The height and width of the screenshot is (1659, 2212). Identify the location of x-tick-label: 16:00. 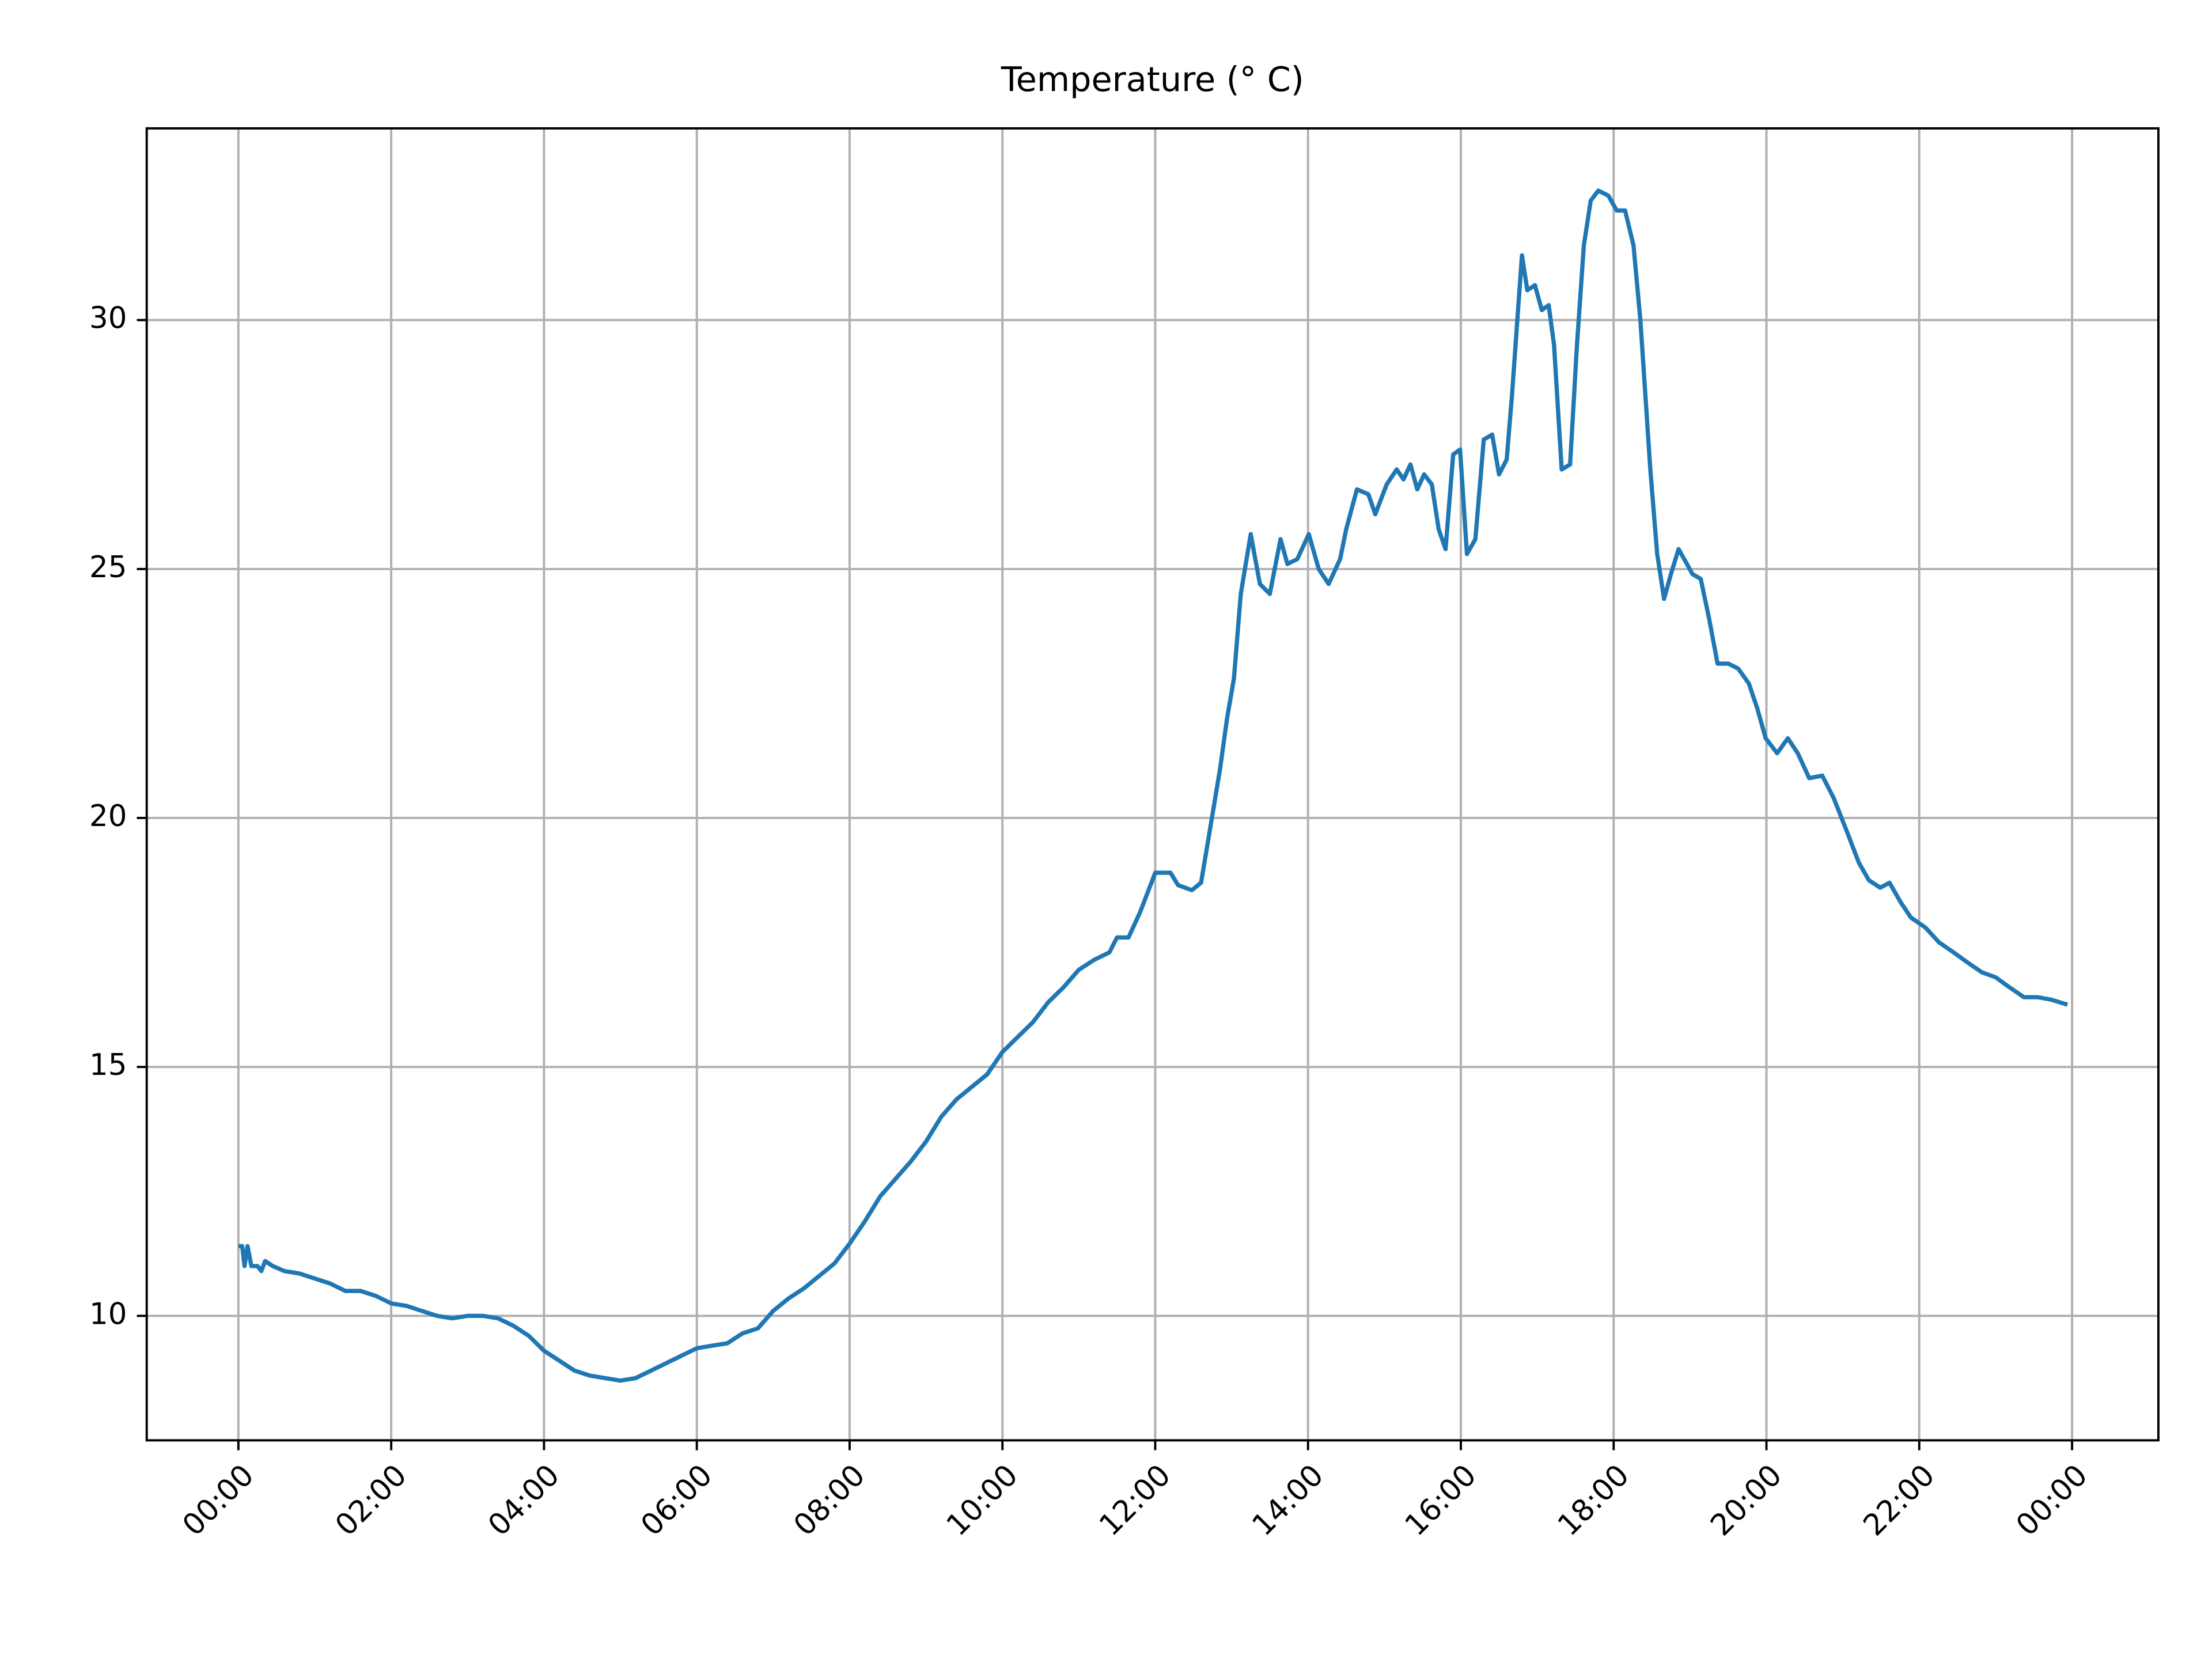
(1440, 1500).